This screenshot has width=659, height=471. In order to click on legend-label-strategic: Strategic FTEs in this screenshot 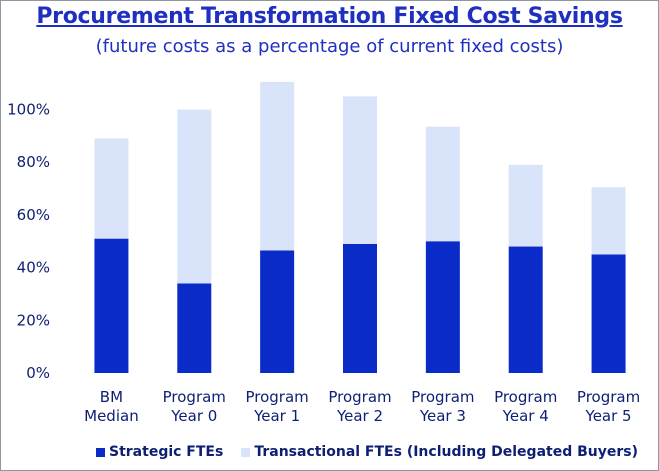, I will do `click(166, 452)`.